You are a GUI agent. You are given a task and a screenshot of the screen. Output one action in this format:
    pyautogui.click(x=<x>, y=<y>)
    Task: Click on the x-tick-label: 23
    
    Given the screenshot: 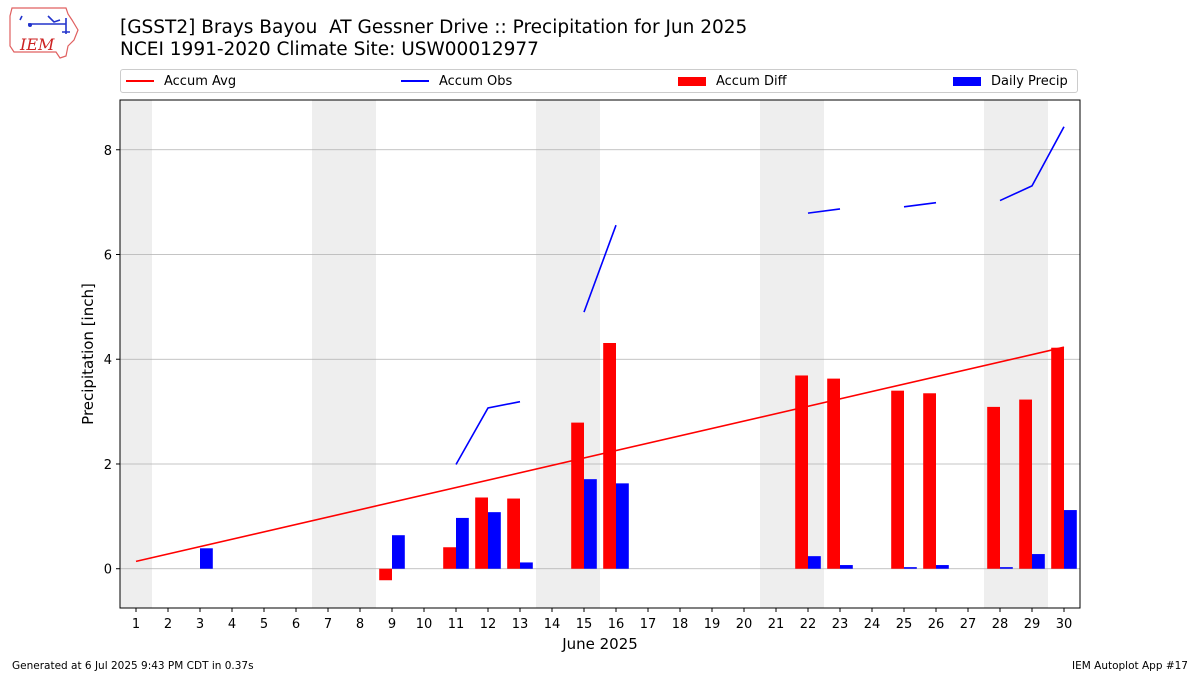 What is the action you would take?
    pyautogui.click(x=840, y=624)
    